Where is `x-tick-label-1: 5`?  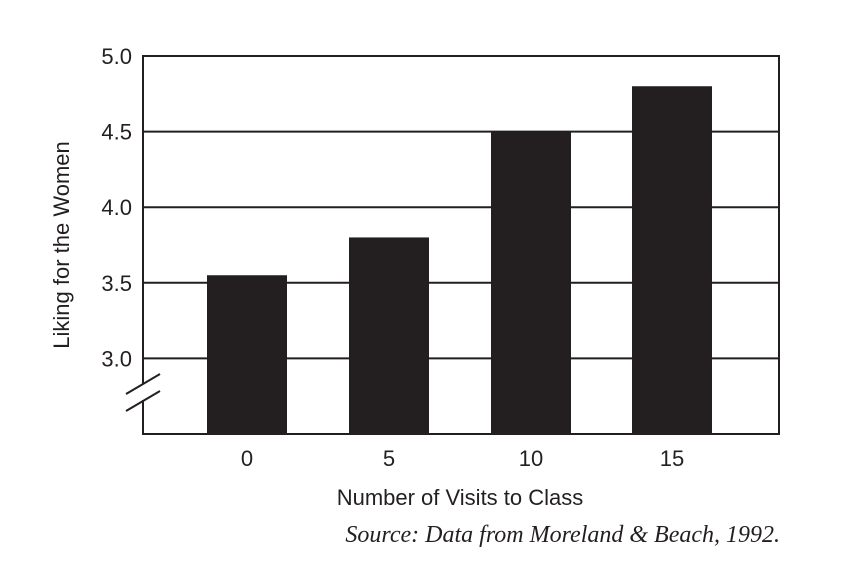 x-tick-label-1: 5 is located at coordinates (389, 458).